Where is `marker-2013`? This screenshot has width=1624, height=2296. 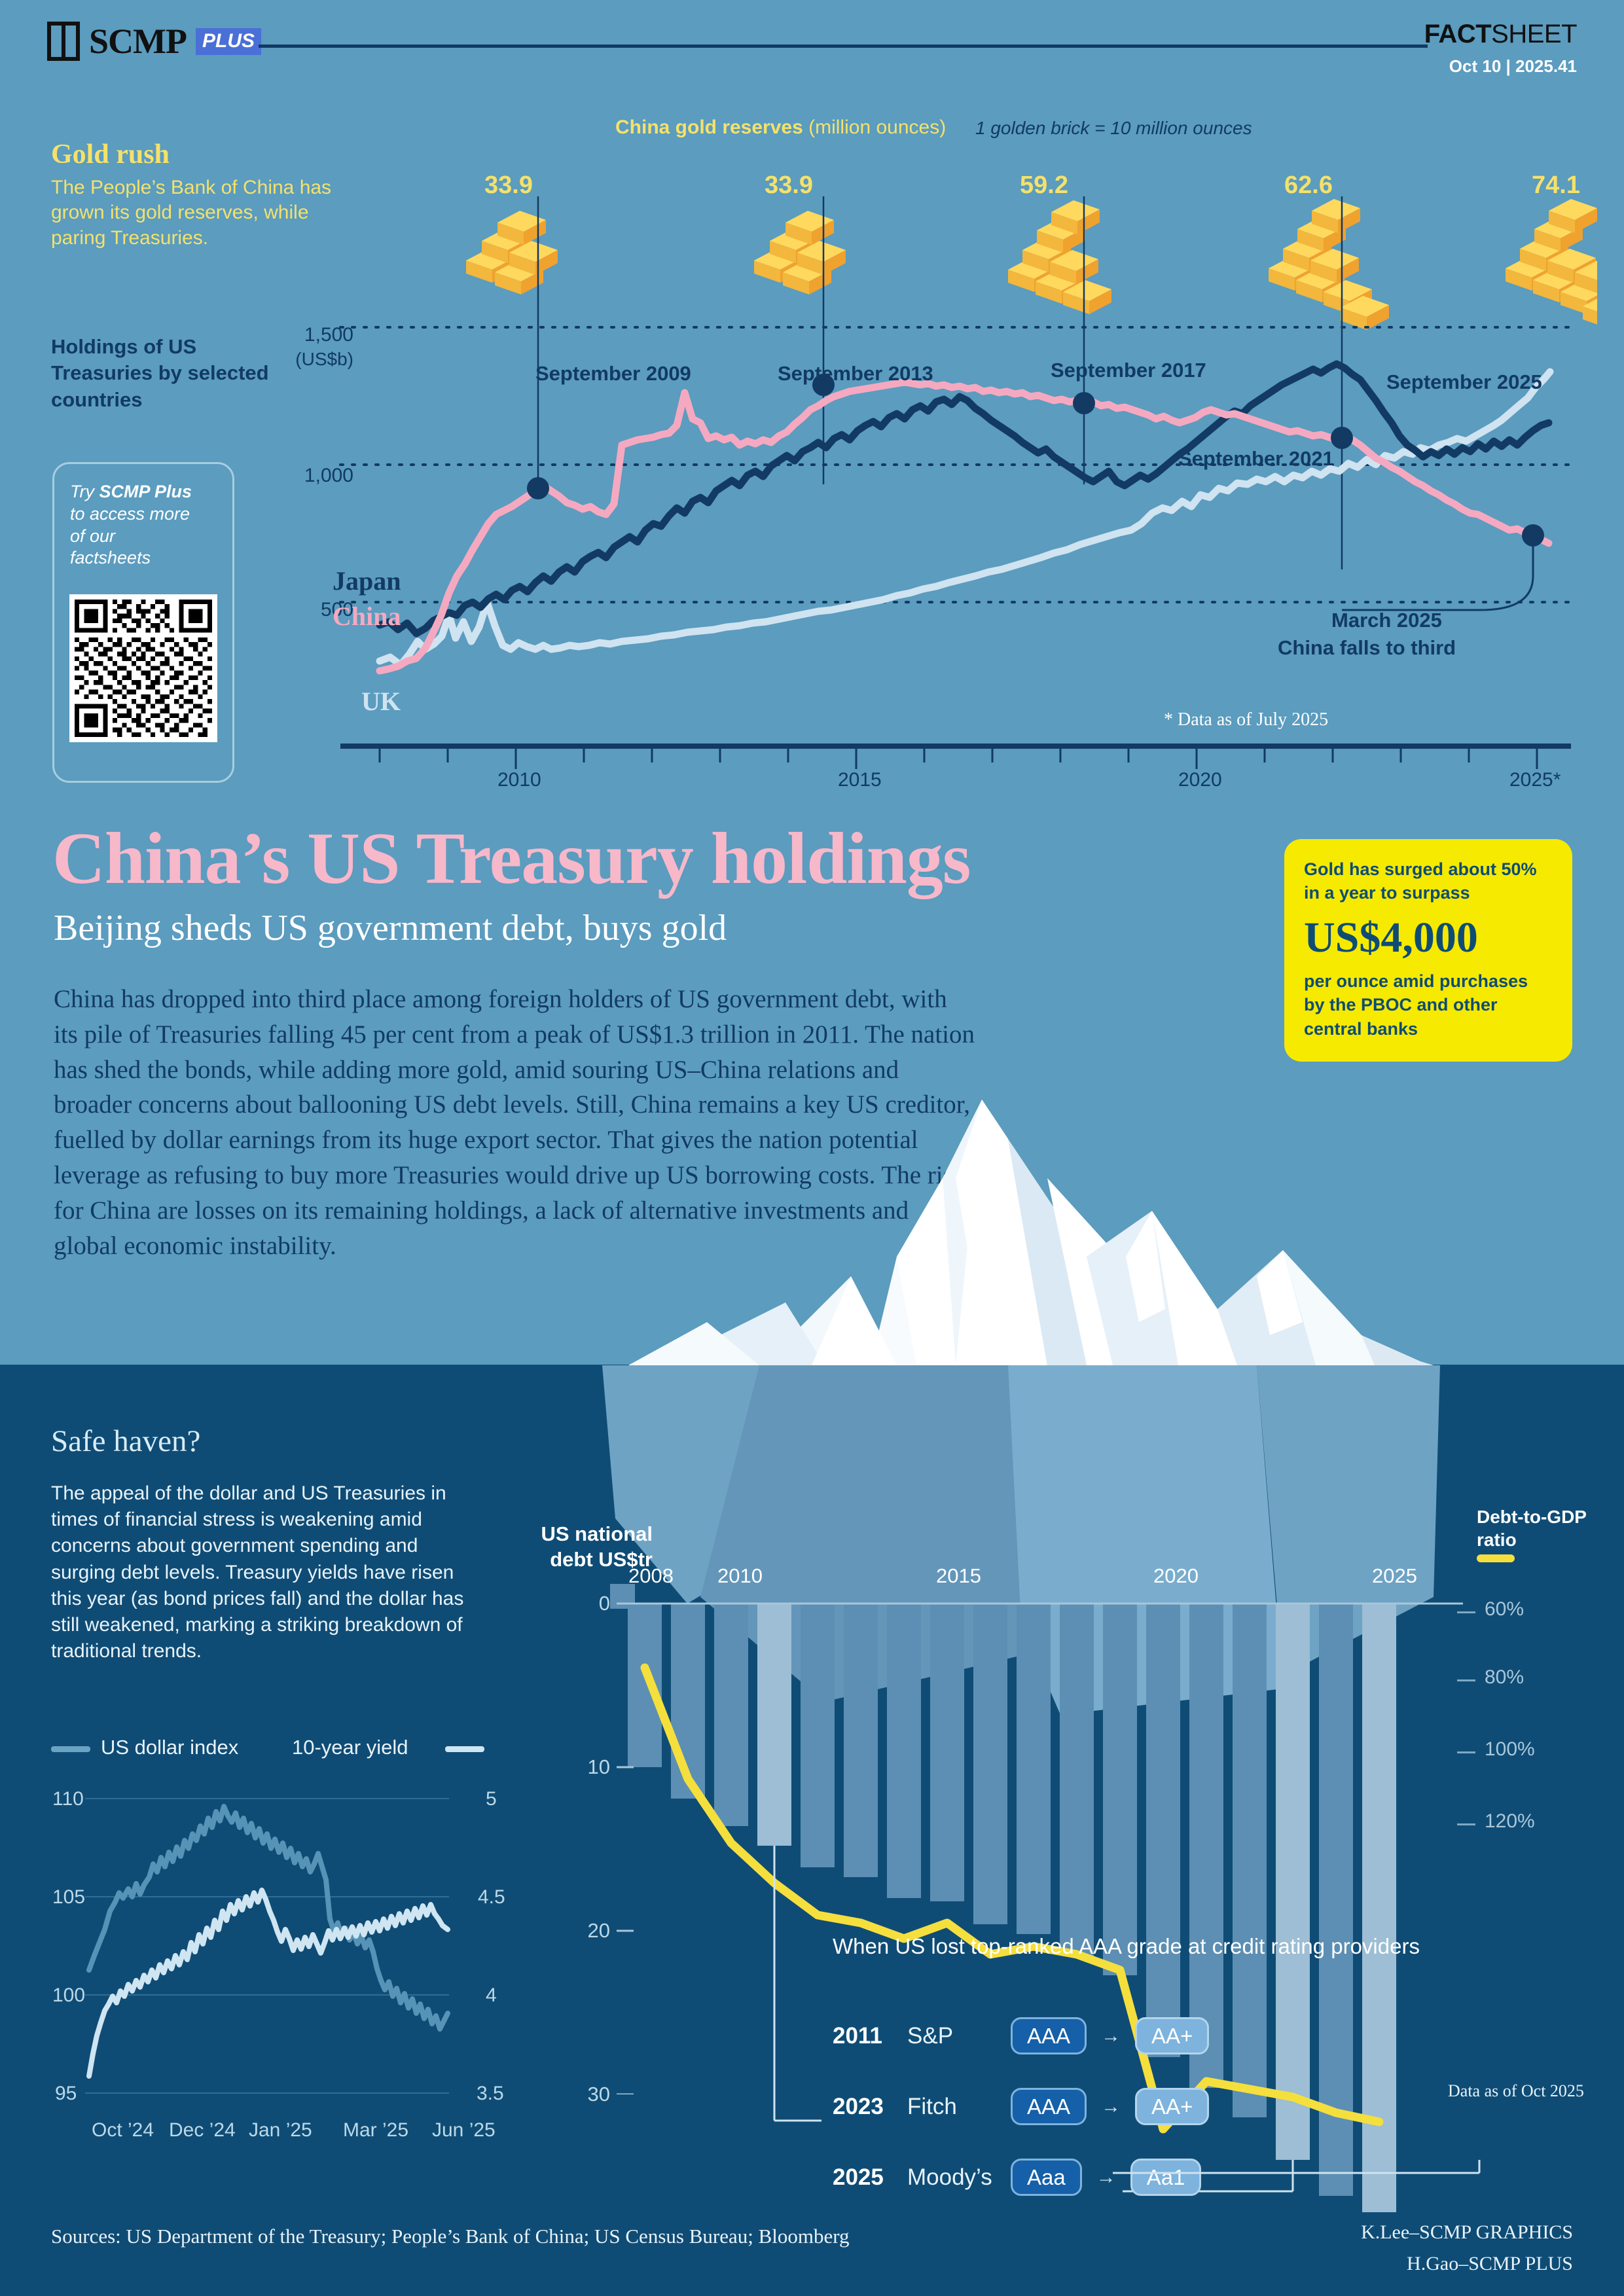 marker-2013 is located at coordinates (823, 385).